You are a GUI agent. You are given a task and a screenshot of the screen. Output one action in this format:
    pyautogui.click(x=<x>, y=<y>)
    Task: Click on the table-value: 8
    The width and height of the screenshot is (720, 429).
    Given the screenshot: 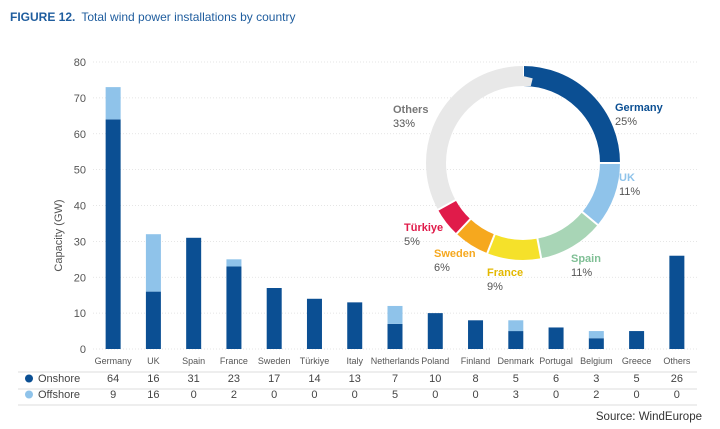 What is the action you would take?
    pyautogui.click(x=475, y=379)
    